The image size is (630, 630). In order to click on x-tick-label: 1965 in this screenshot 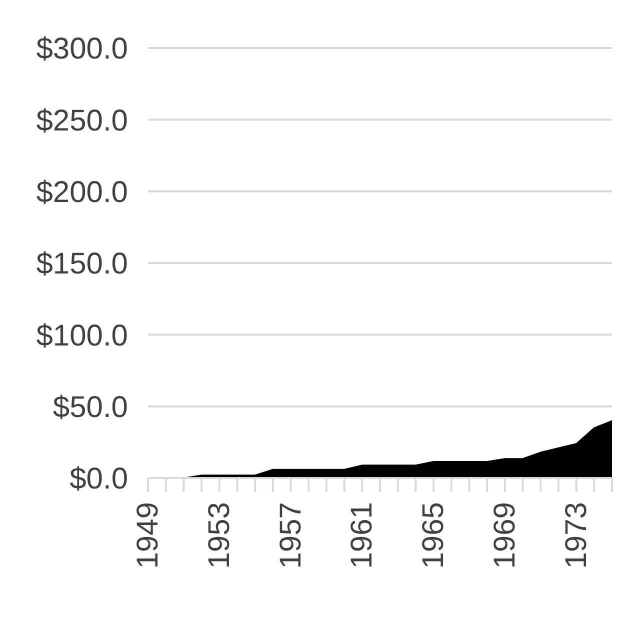, I will do `click(433, 535)`.